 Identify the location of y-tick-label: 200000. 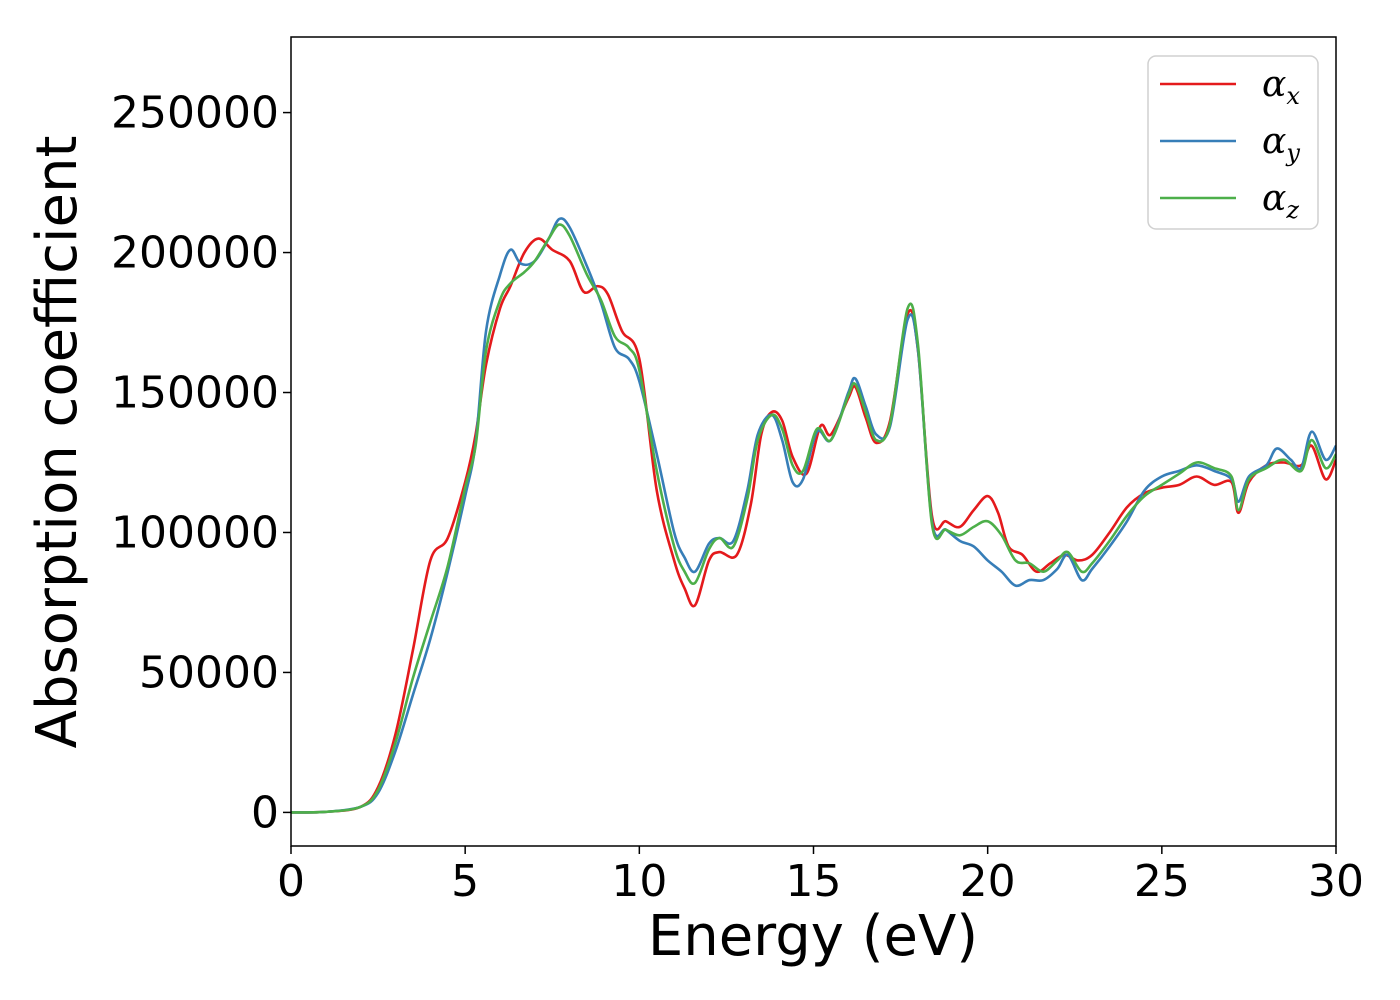
(195, 253).